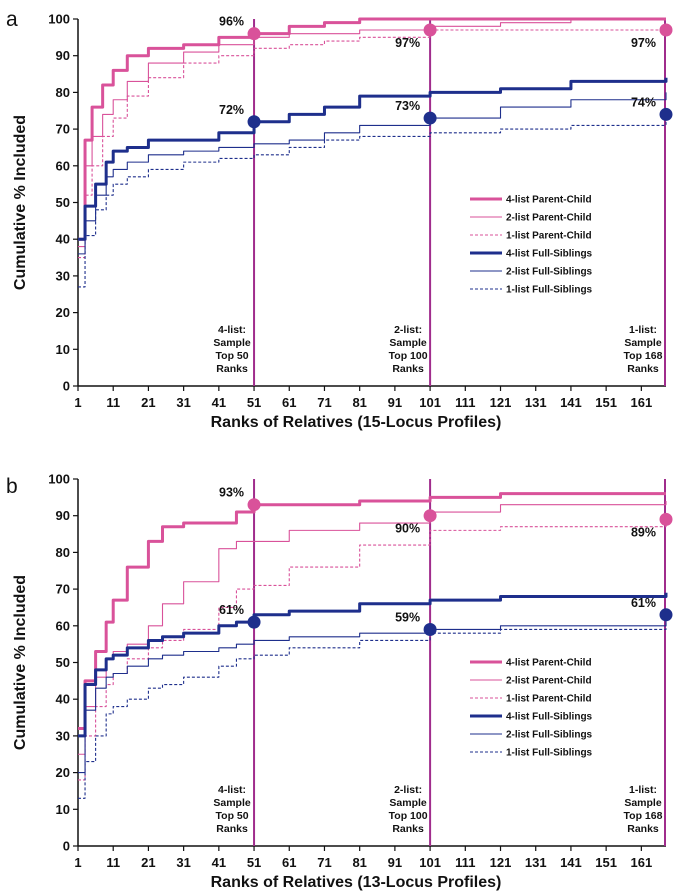 The image size is (678, 896). Describe the element at coordinates (231, 110) in the screenshot. I see `cutoff-percent-label: 72%` at that location.